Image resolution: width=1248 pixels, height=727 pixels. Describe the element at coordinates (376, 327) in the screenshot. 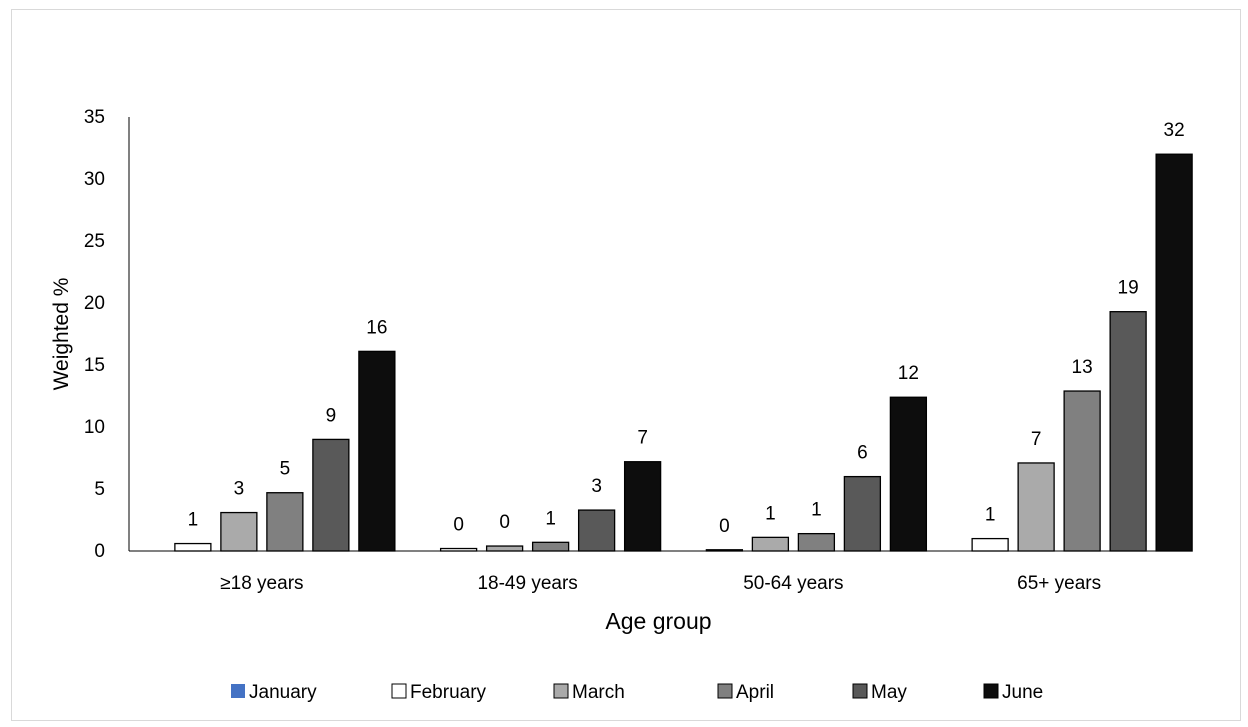

I see `data-label: 16` at that location.